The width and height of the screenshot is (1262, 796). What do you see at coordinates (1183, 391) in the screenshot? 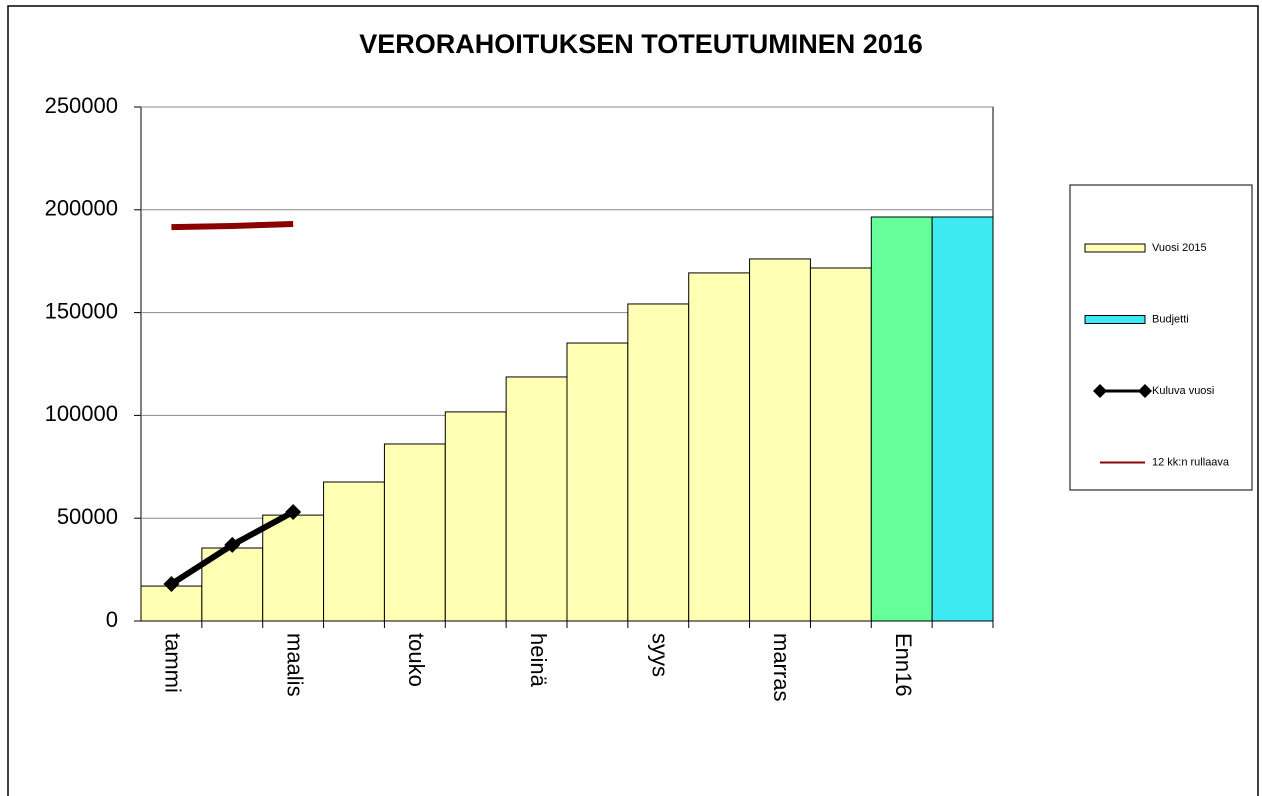
I see `legend-label: Kuluva vuosi` at bounding box center [1183, 391].